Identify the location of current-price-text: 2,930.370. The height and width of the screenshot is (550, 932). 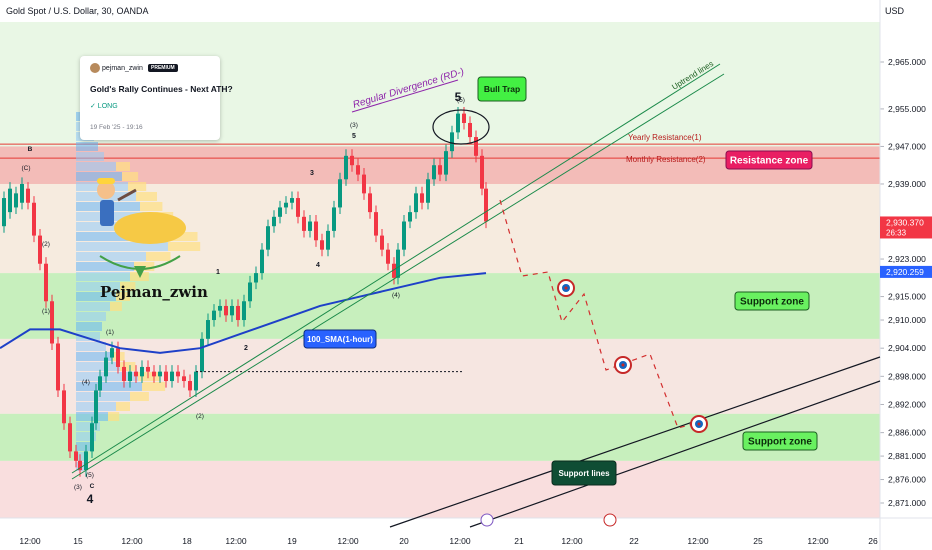
(905, 222).